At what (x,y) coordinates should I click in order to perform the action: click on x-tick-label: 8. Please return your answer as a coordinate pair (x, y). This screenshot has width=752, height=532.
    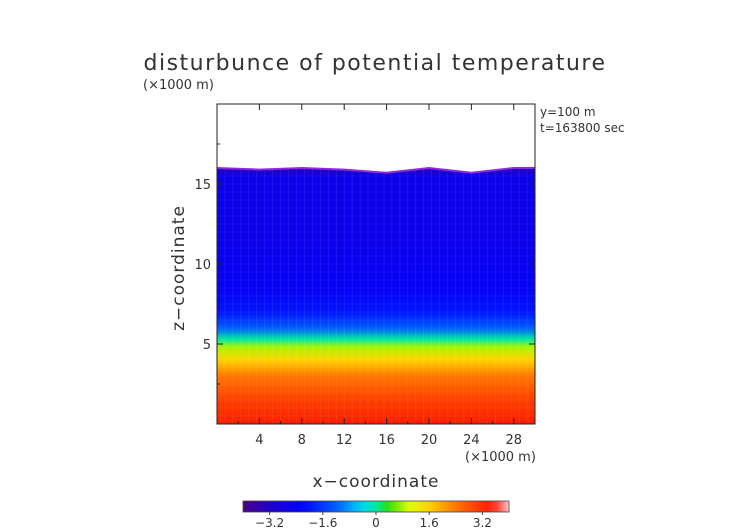
    Looking at the image, I should click on (302, 440).